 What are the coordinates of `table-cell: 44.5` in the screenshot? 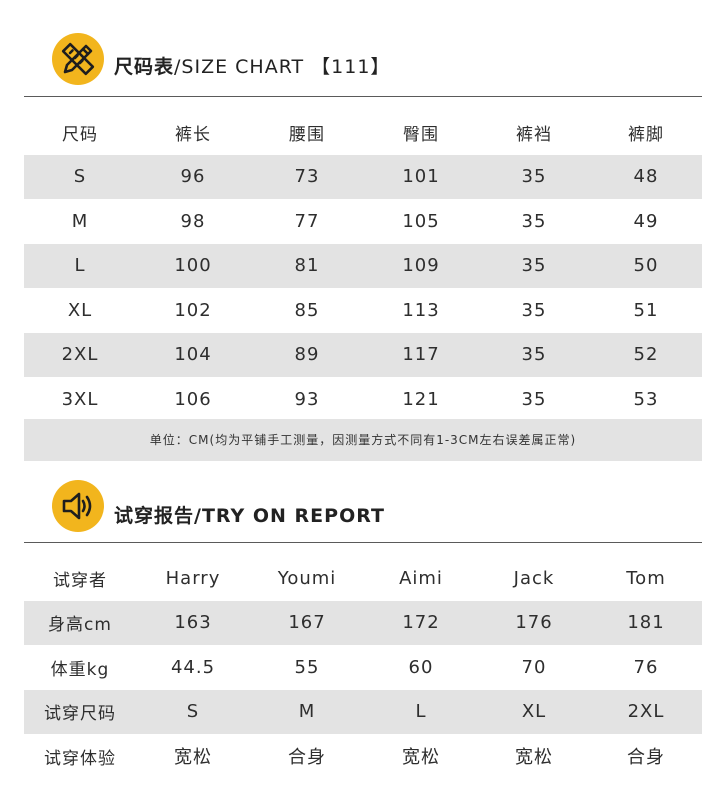 It's located at (193, 667).